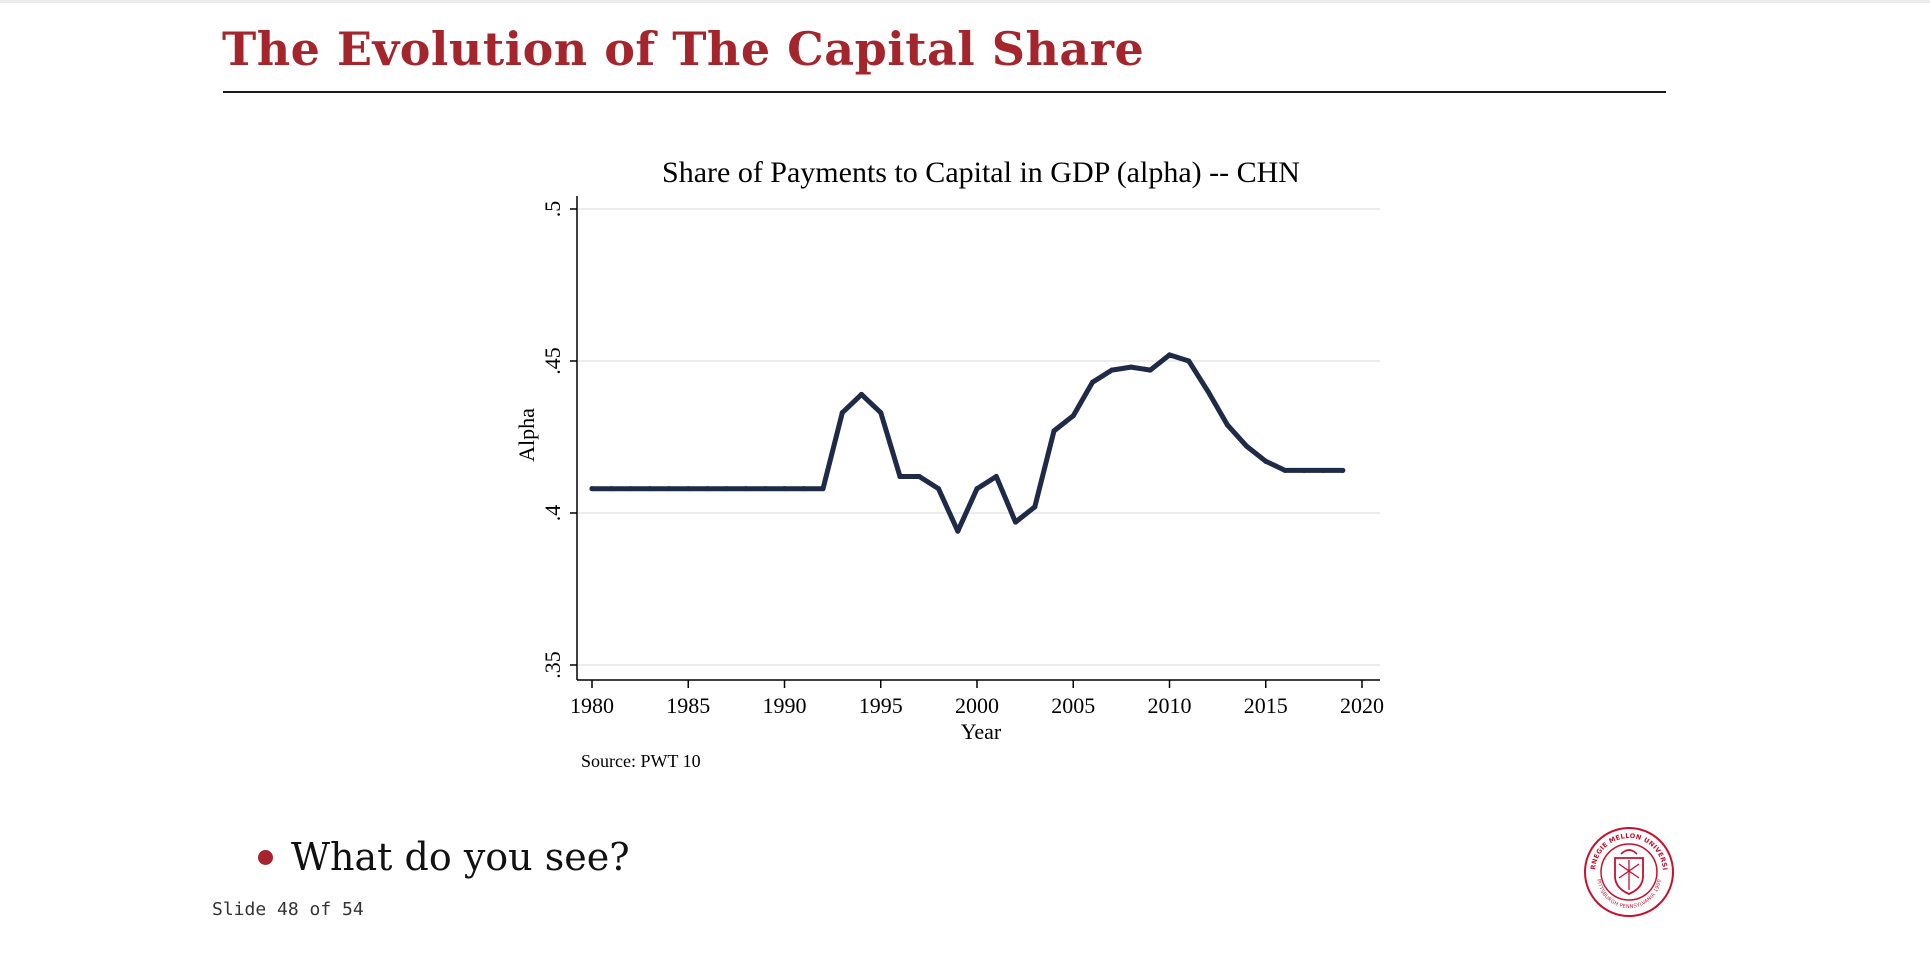  I want to click on x-tick-label: 2005, so click(1073, 705).